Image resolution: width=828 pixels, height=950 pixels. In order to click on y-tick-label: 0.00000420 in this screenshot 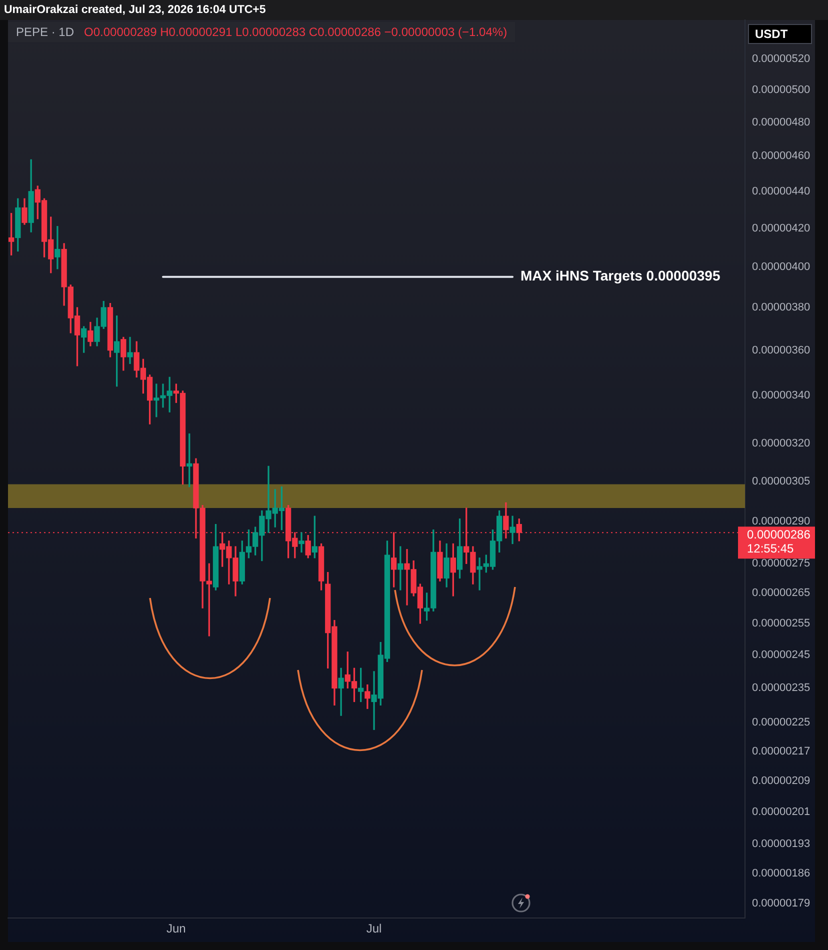, I will do `click(781, 228)`.